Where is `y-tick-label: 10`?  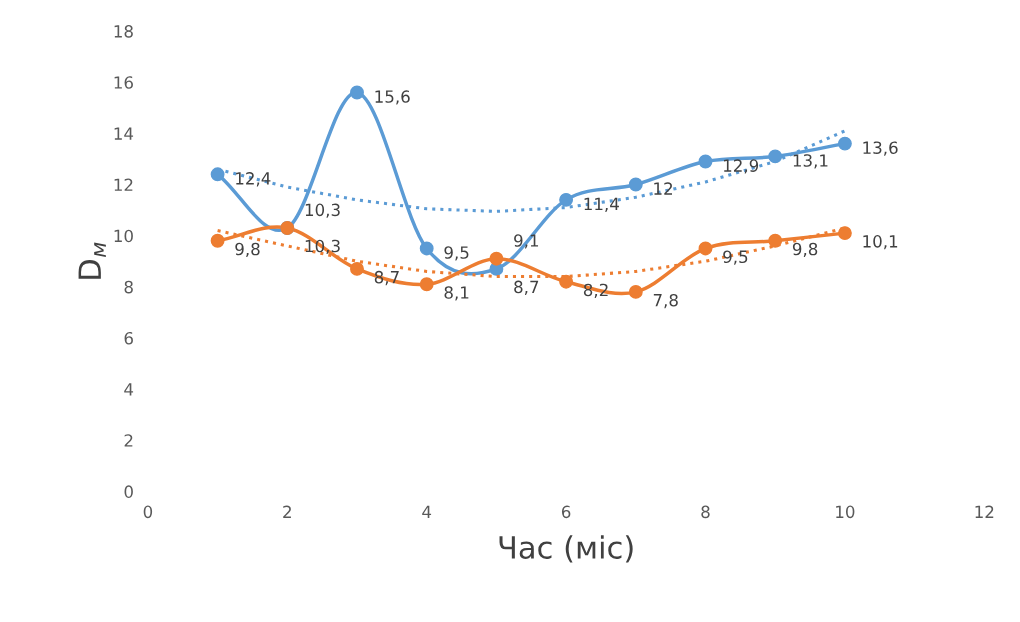 y-tick-label: 10 is located at coordinates (123, 236).